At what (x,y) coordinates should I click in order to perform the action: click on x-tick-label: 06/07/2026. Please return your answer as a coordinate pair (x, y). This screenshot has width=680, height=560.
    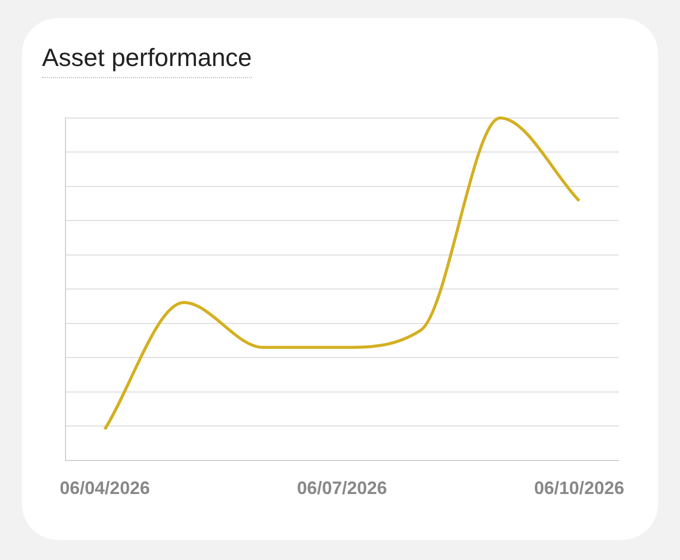
    Looking at the image, I should click on (342, 488).